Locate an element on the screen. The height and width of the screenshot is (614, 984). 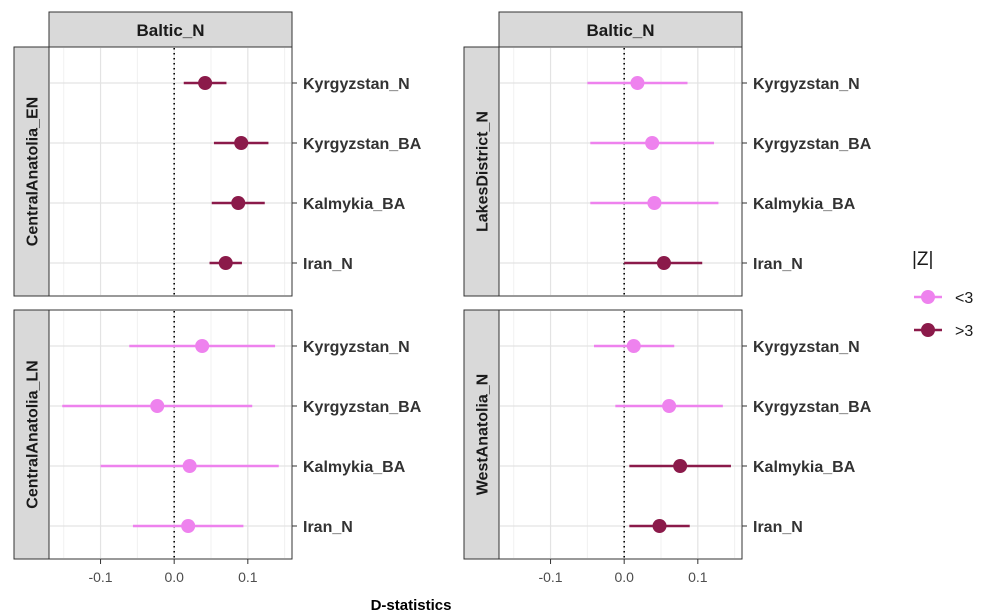
legend-label: >3 is located at coordinates (964, 331).